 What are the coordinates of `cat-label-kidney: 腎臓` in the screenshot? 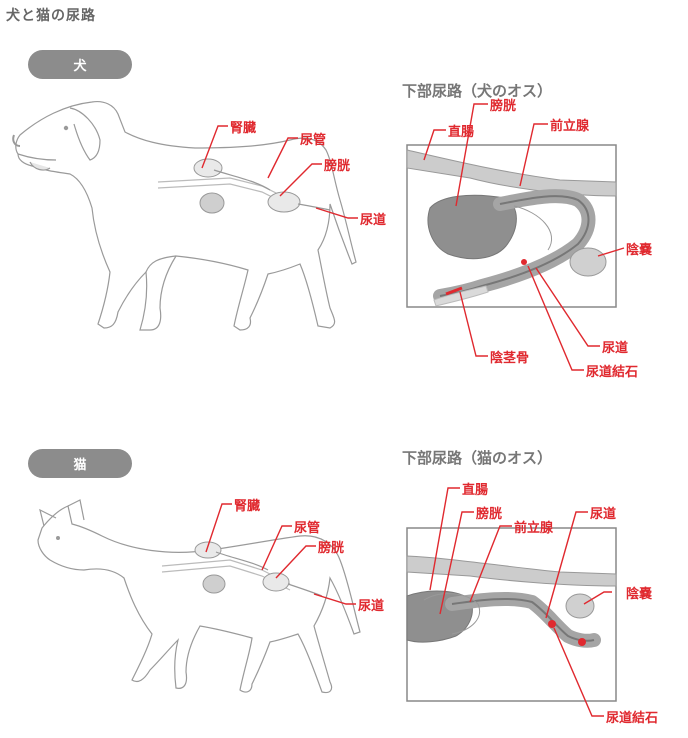 It's located at (247, 506).